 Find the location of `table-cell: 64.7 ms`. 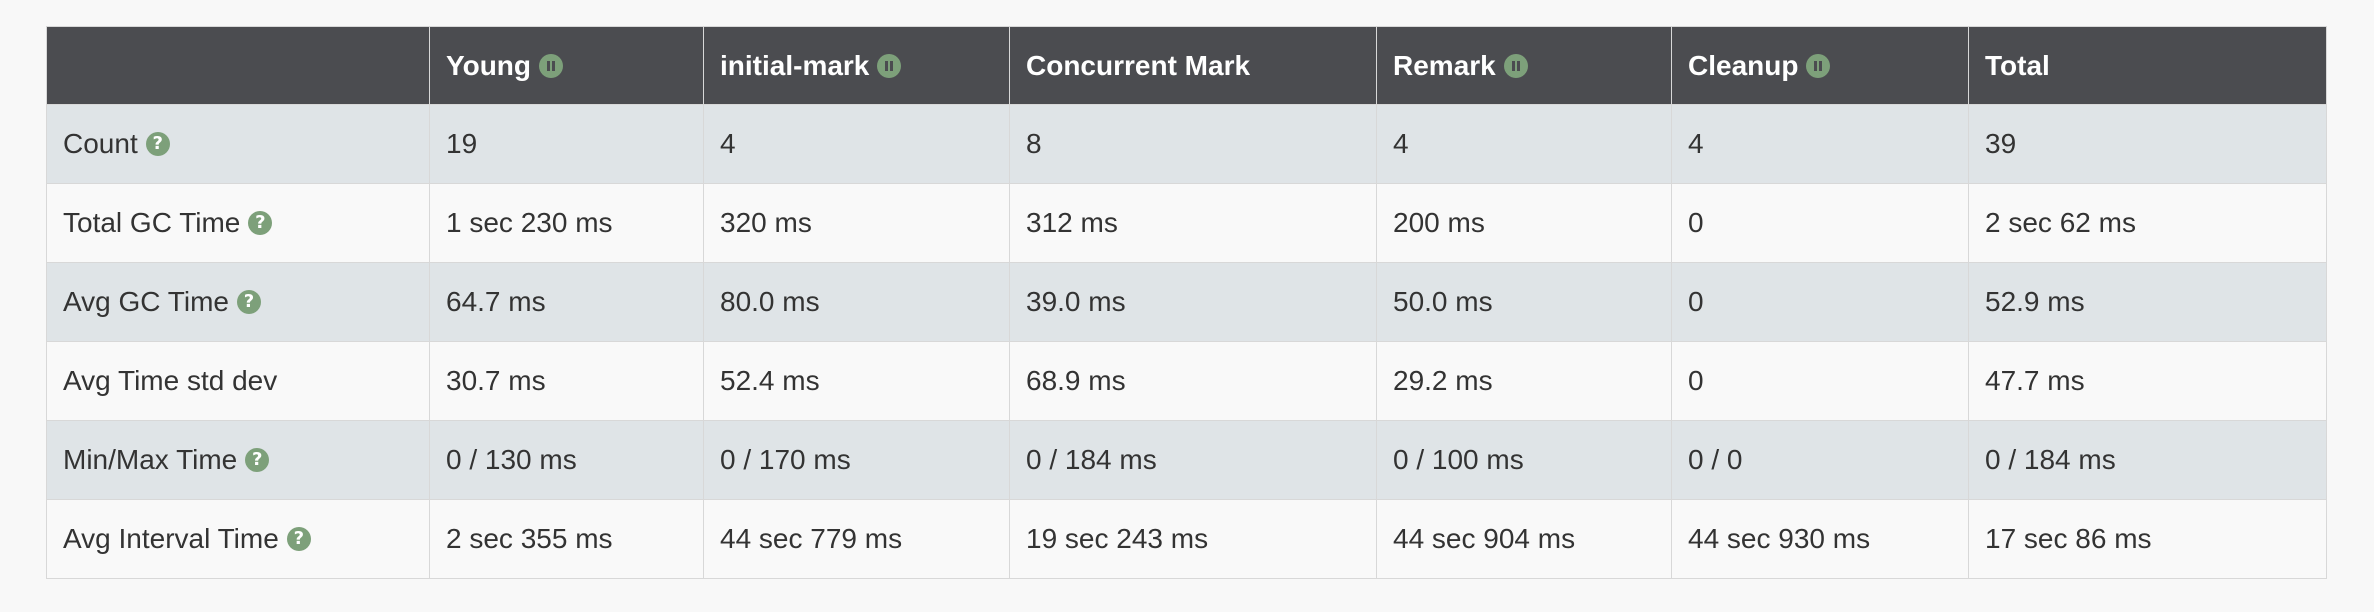

table-cell: 64.7 ms is located at coordinates (566, 302).